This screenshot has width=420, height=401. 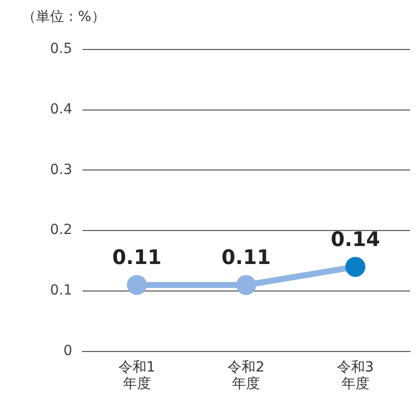 I want to click on y-tick-label: 0.4, so click(x=61, y=109).